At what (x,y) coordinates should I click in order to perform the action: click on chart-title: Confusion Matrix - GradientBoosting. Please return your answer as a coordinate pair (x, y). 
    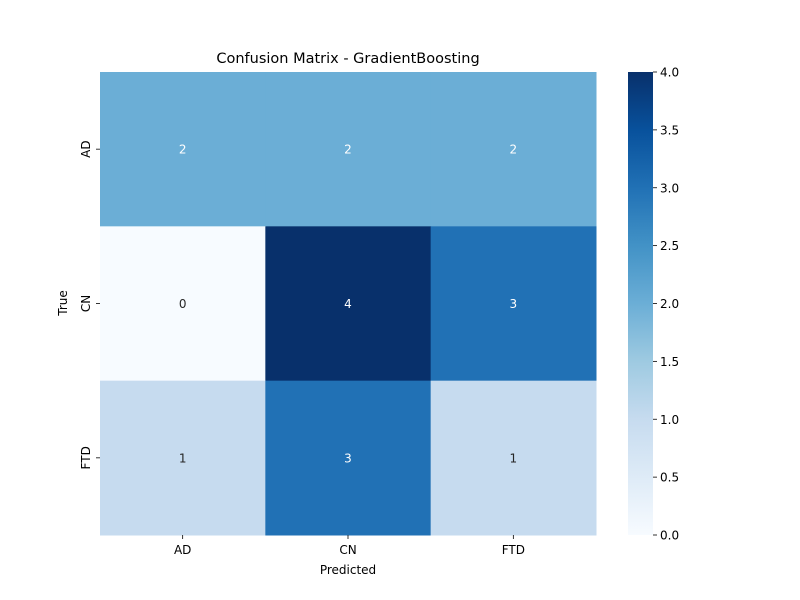
    Looking at the image, I should click on (347, 59).